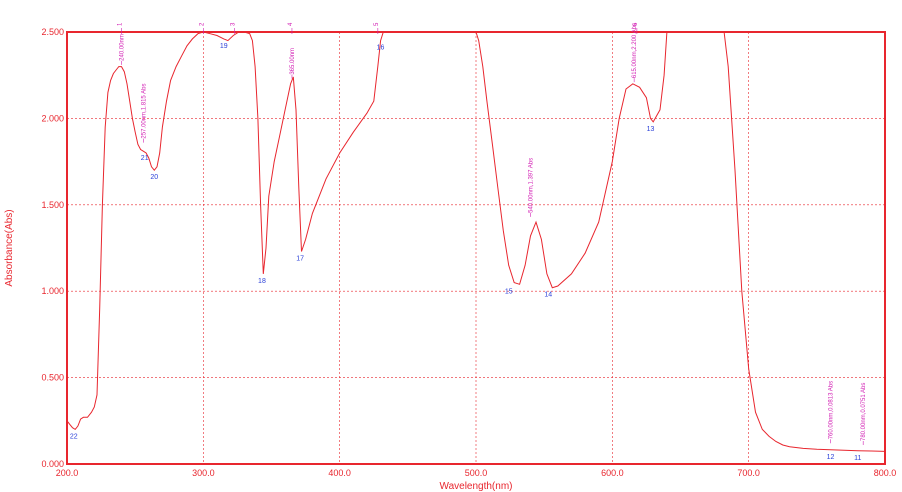 This screenshot has height=492, width=902. What do you see at coordinates (291, 24) in the screenshot?
I see `peak-number: 4` at bounding box center [291, 24].